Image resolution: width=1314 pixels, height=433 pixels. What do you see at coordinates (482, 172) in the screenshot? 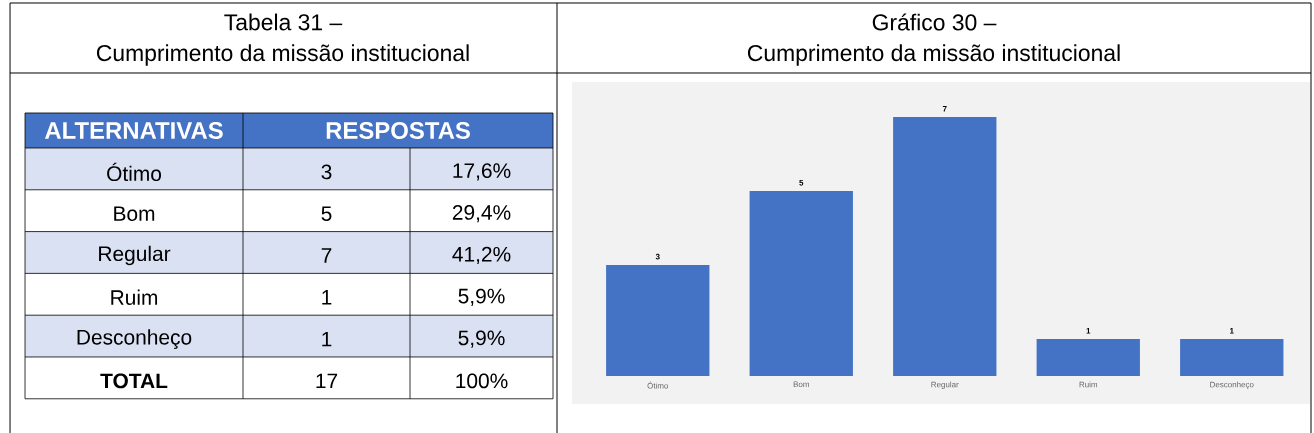
I see `text: 17,6%` at bounding box center [482, 172].